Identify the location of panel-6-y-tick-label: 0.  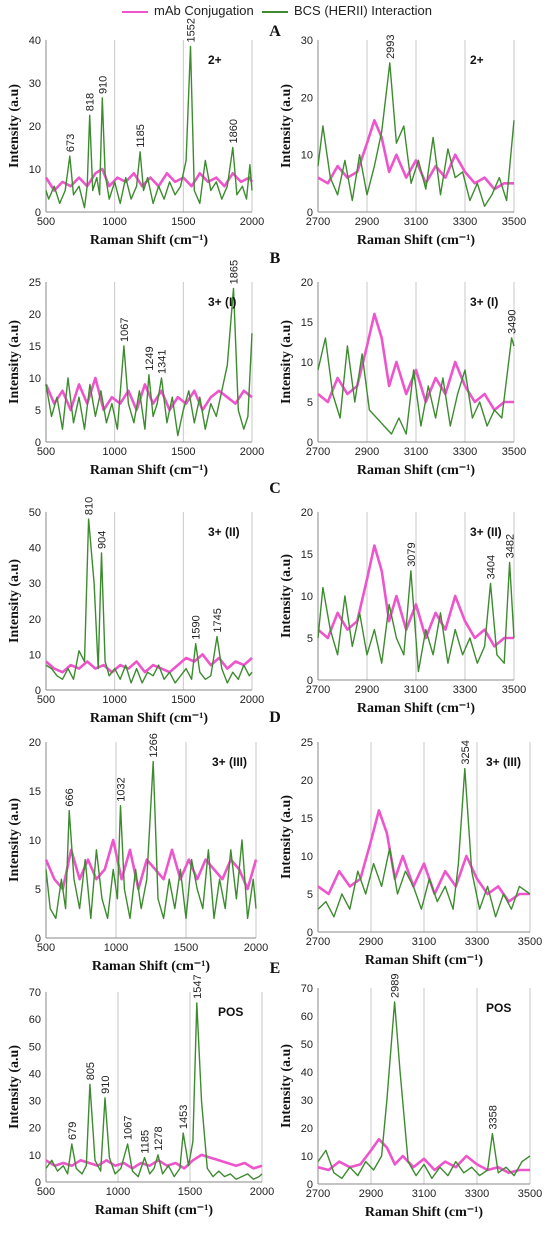
(310, 681).